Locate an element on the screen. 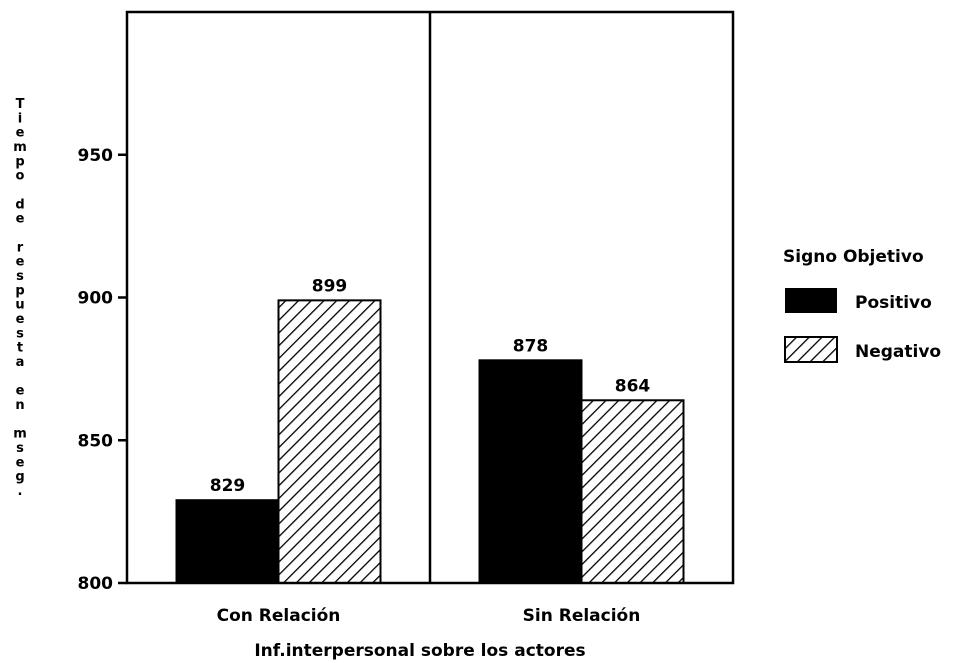  data-label-negativo-1: 864 is located at coordinates (633, 386).